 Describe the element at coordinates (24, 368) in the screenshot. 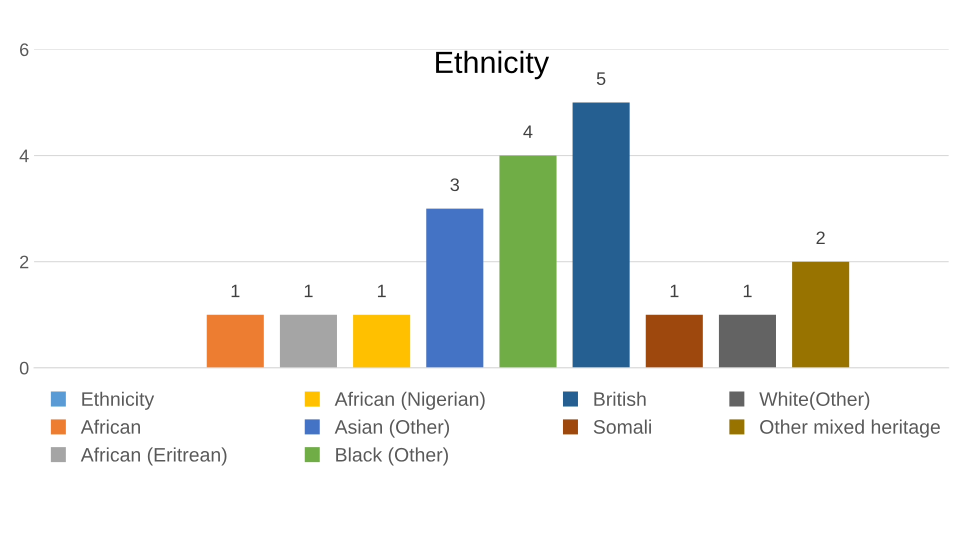

I see `y-tick-label: 0` at that location.